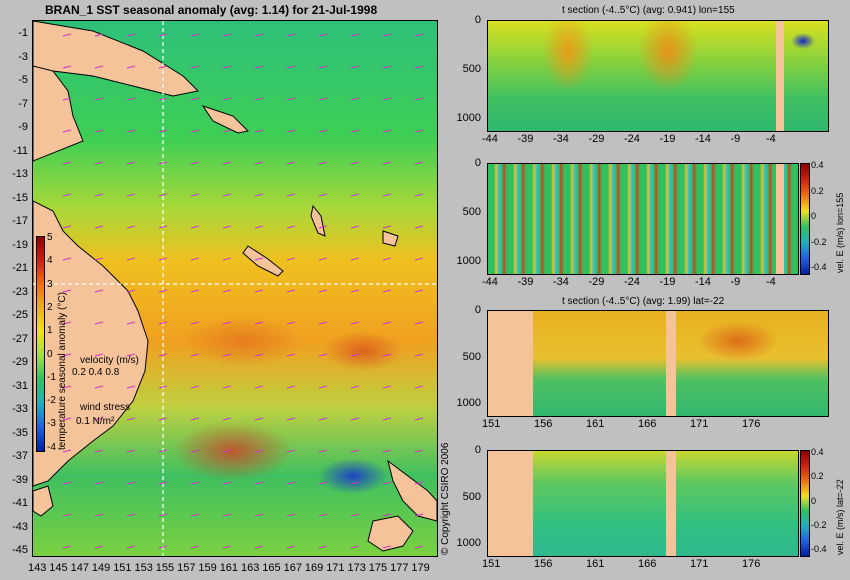  What do you see at coordinates (667, 282) in the screenshot?
I see `section-2-x-tick: -19` at bounding box center [667, 282].